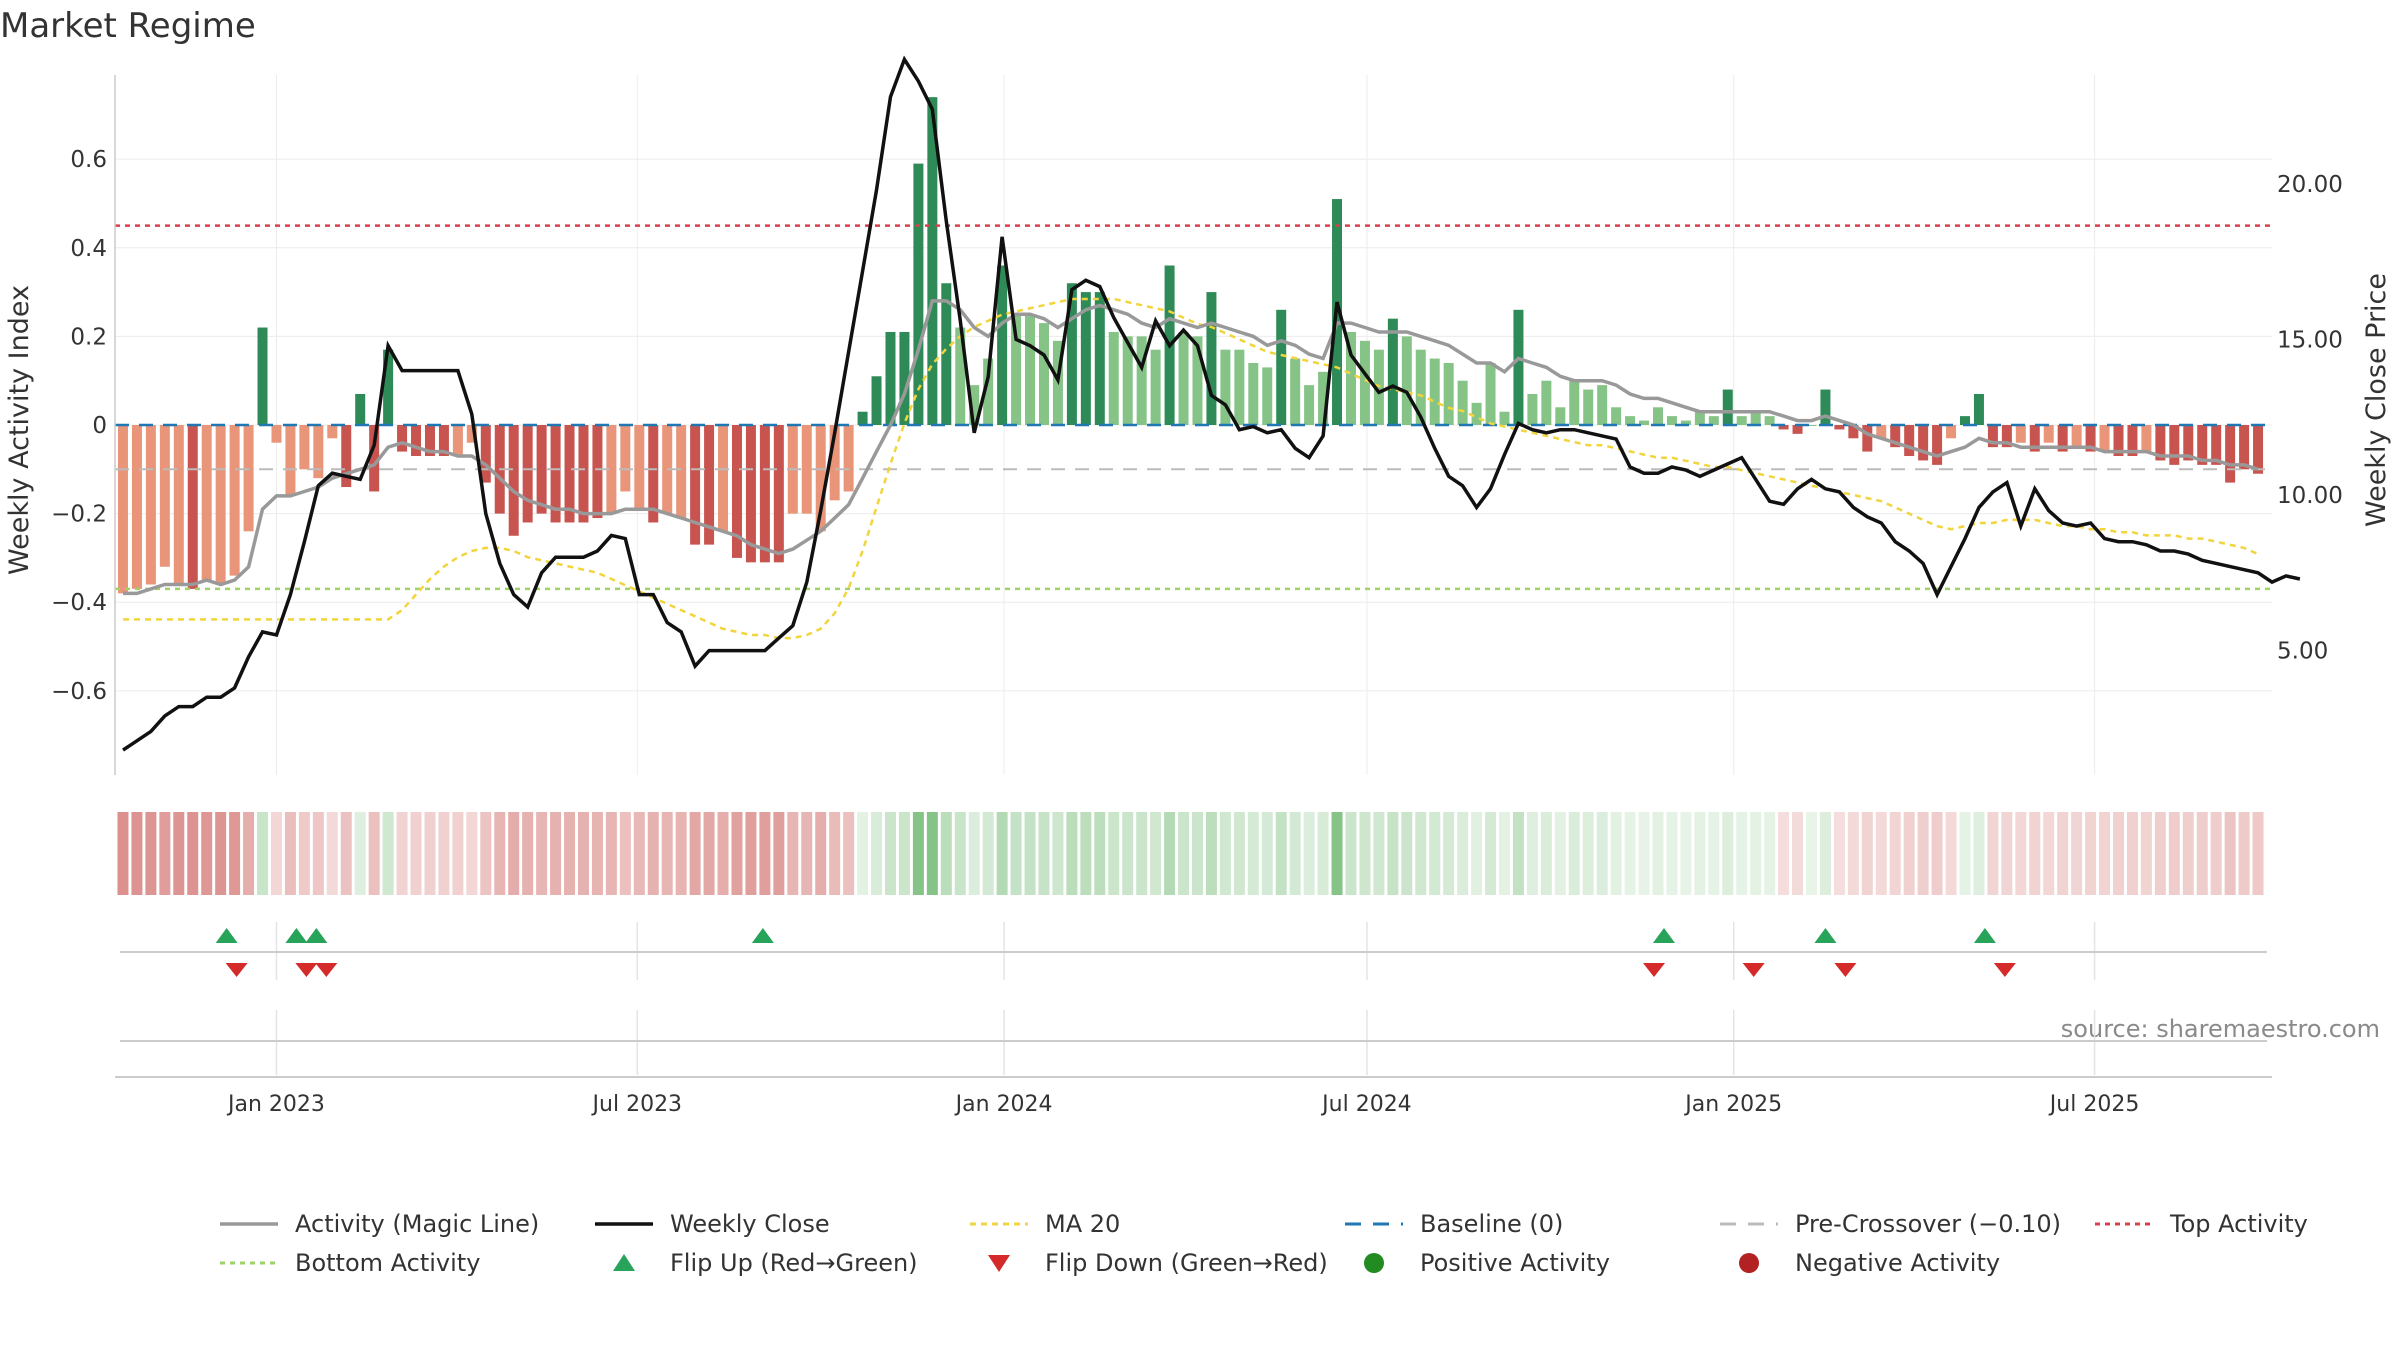 Image resolution: width=2400 pixels, height=1350 pixels. What do you see at coordinates (1897, 1263) in the screenshot?
I see `legend-label: Negative Activity` at bounding box center [1897, 1263].